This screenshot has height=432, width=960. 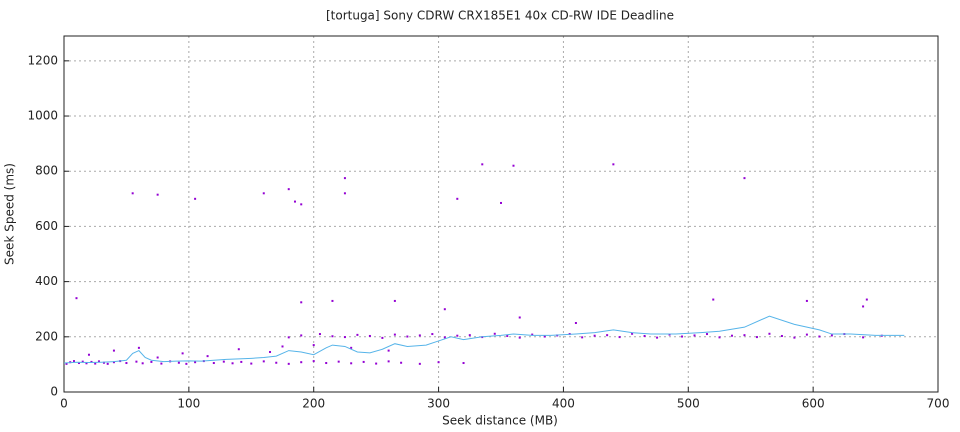 What do you see at coordinates (46, 171) in the screenshot?
I see `y-tick-label: 800` at bounding box center [46, 171].